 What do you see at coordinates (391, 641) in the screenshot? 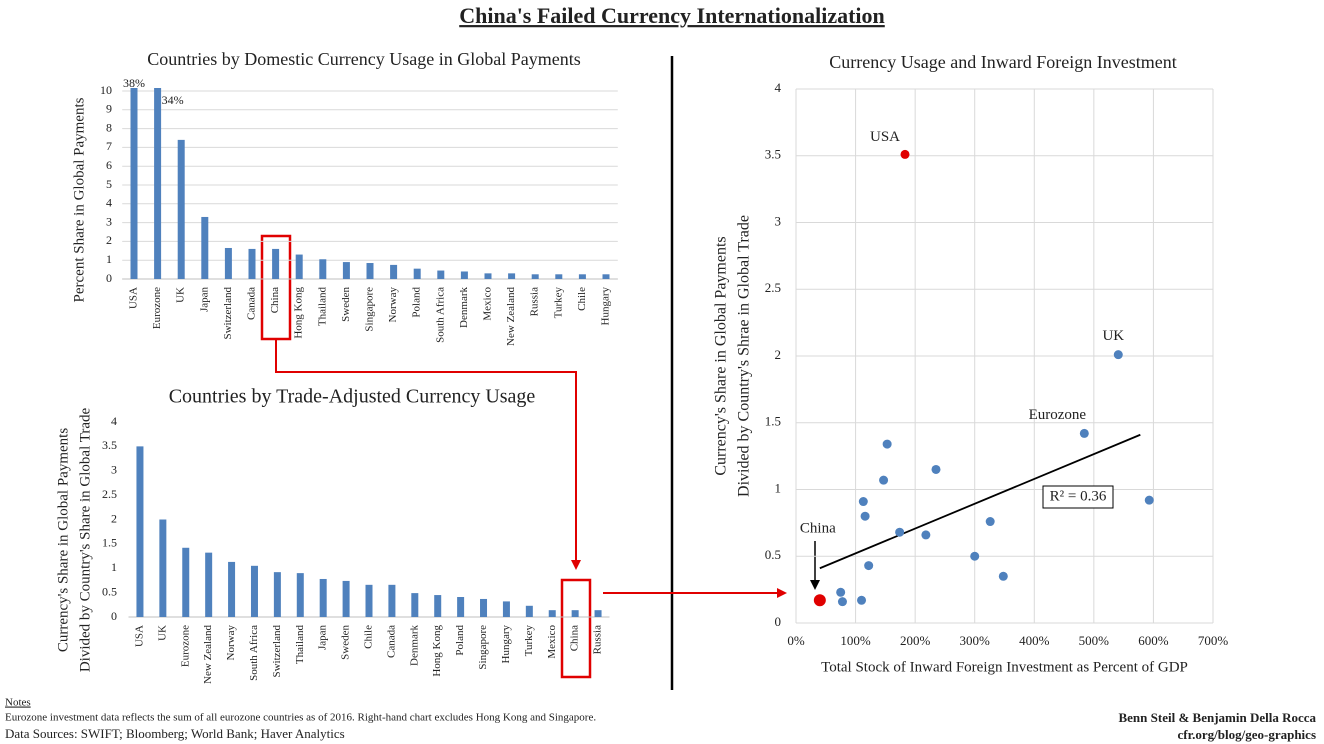
I see `x-tick-label: Canada` at bounding box center [391, 641].